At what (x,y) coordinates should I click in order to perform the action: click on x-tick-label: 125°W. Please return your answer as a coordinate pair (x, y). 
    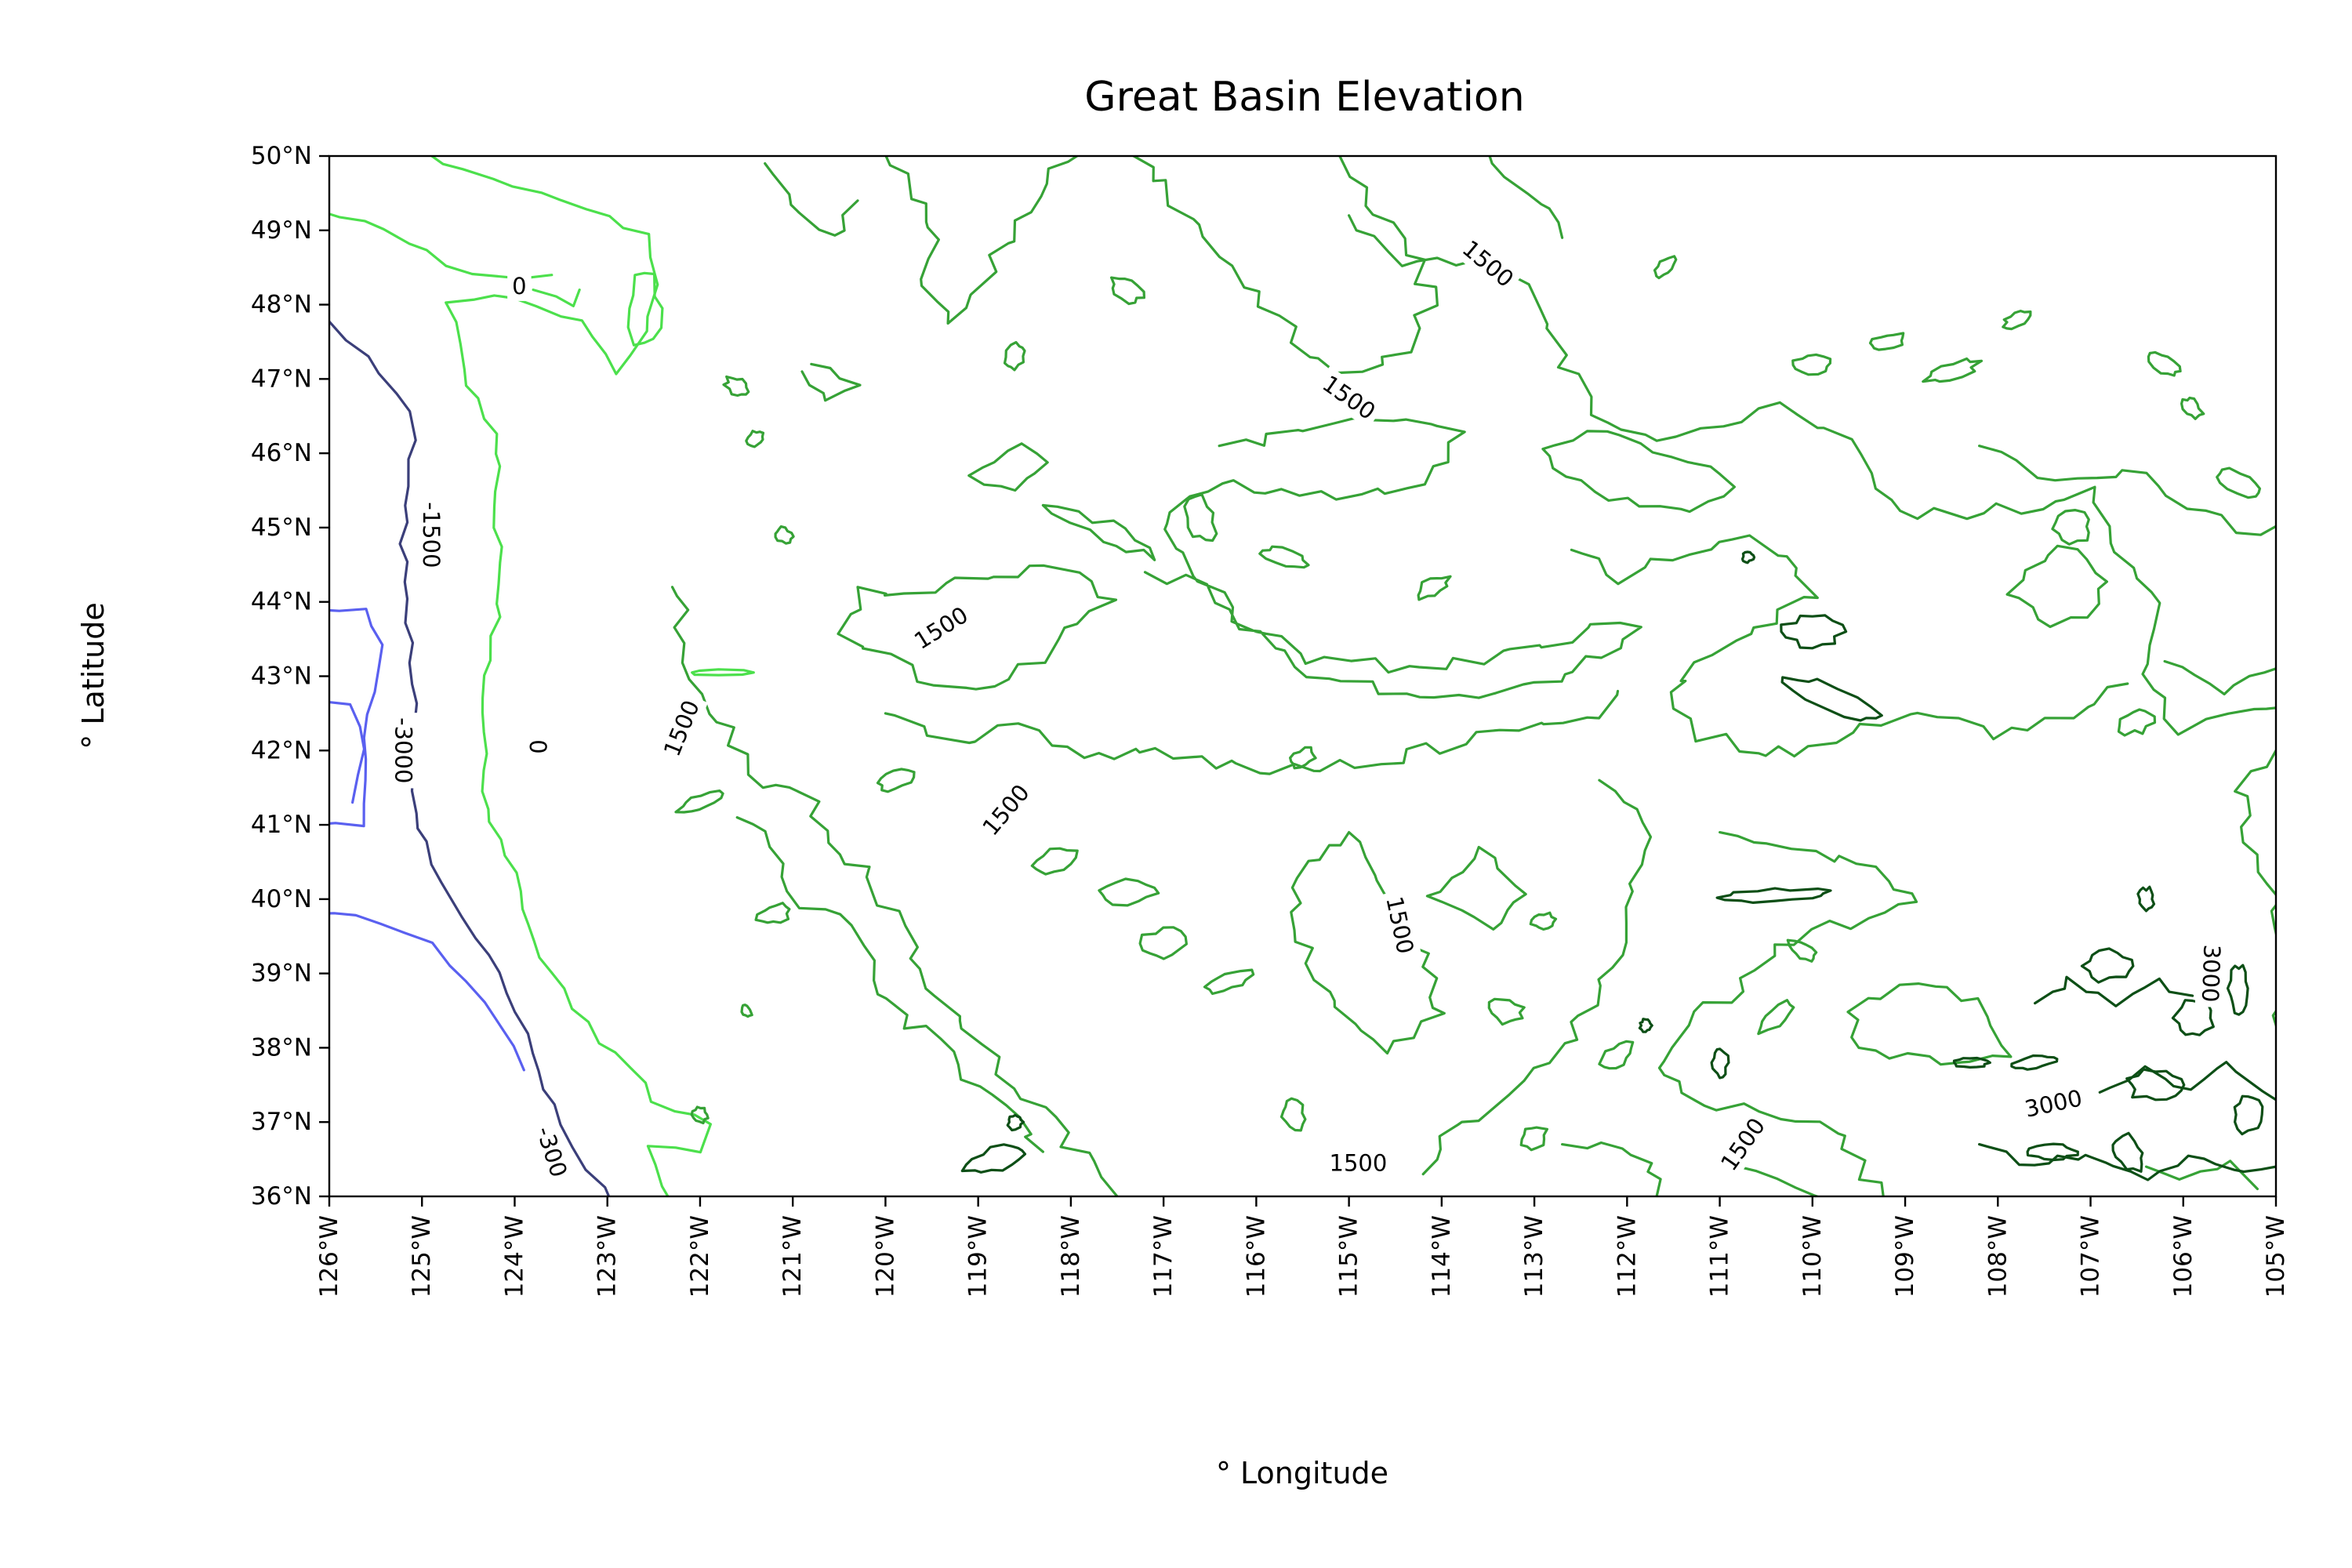
    Looking at the image, I should click on (422, 1256).